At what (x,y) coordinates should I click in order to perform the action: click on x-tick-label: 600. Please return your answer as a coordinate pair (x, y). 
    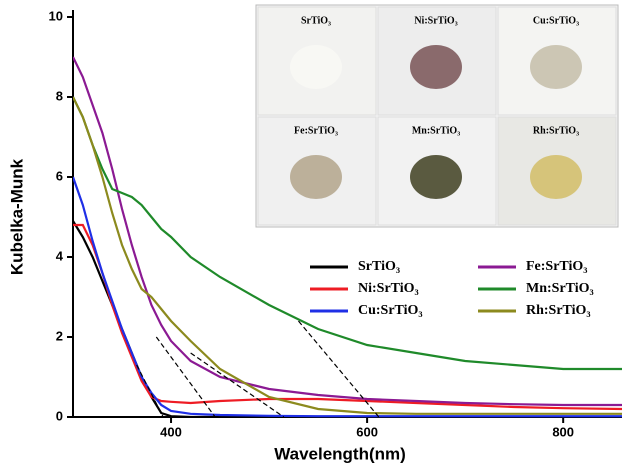
    Looking at the image, I should click on (367, 431).